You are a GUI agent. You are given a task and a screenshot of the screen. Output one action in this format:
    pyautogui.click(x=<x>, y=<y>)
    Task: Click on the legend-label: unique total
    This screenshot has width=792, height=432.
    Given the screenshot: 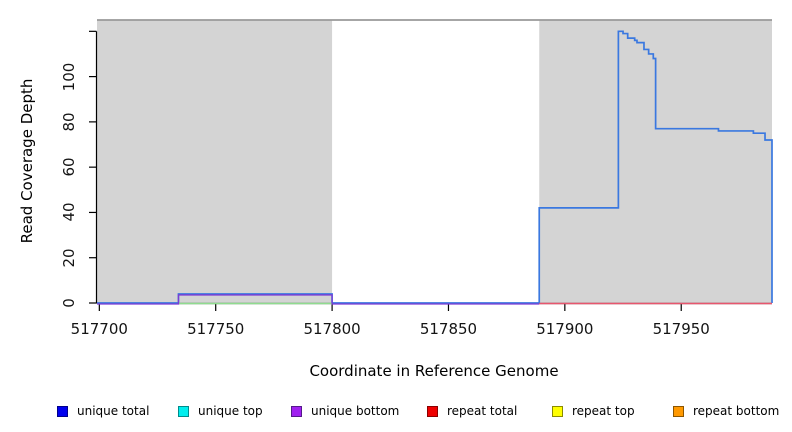 What is the action you would take?
    pyautogui.click(x=113, y=411)
    